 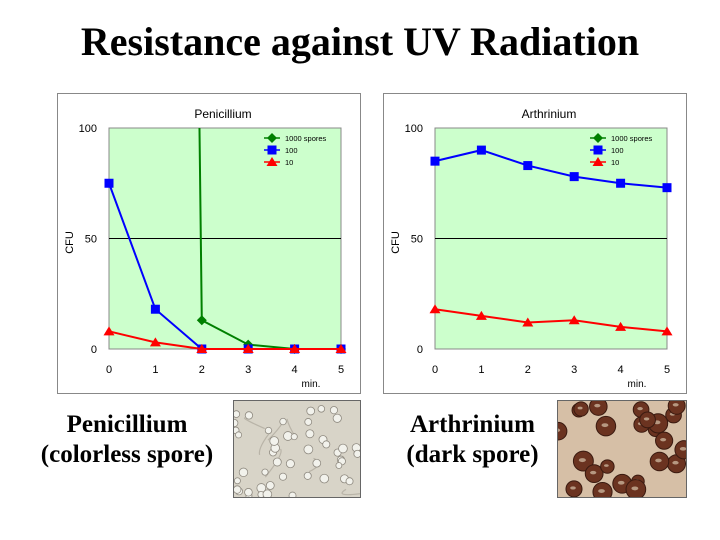 What do you see at coordinates (472, 424) in the screenshot?
I see `arthrinium-caption-name: Arthrinium` at bounding box center [472, 424].